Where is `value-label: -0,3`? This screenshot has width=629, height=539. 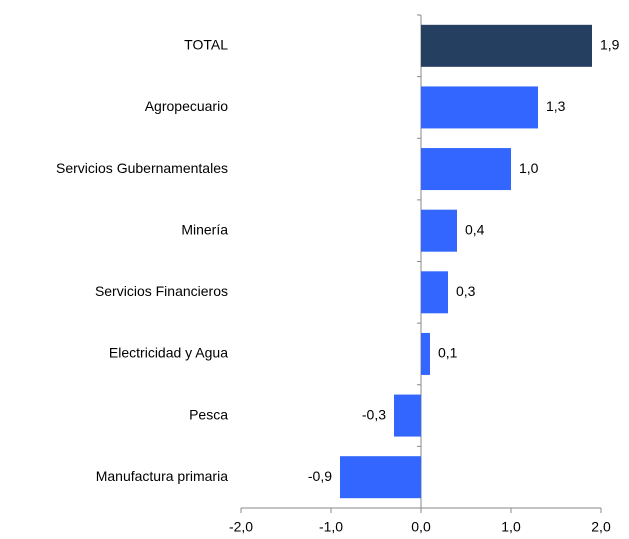 value-label: -0,3 is located at coordinates (374, 414).